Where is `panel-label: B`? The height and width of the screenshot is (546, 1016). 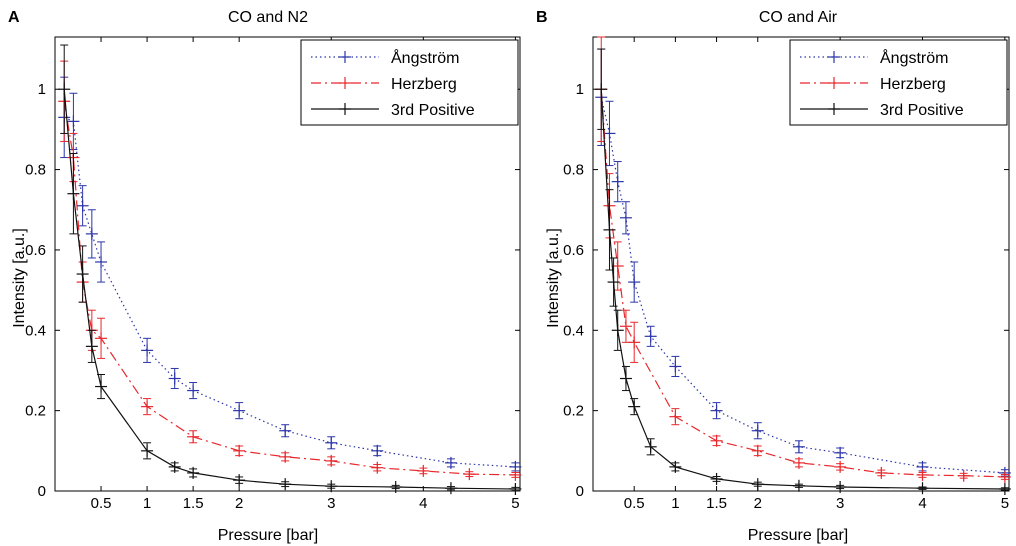
panel-label: B is located at coordinates (542, 17).